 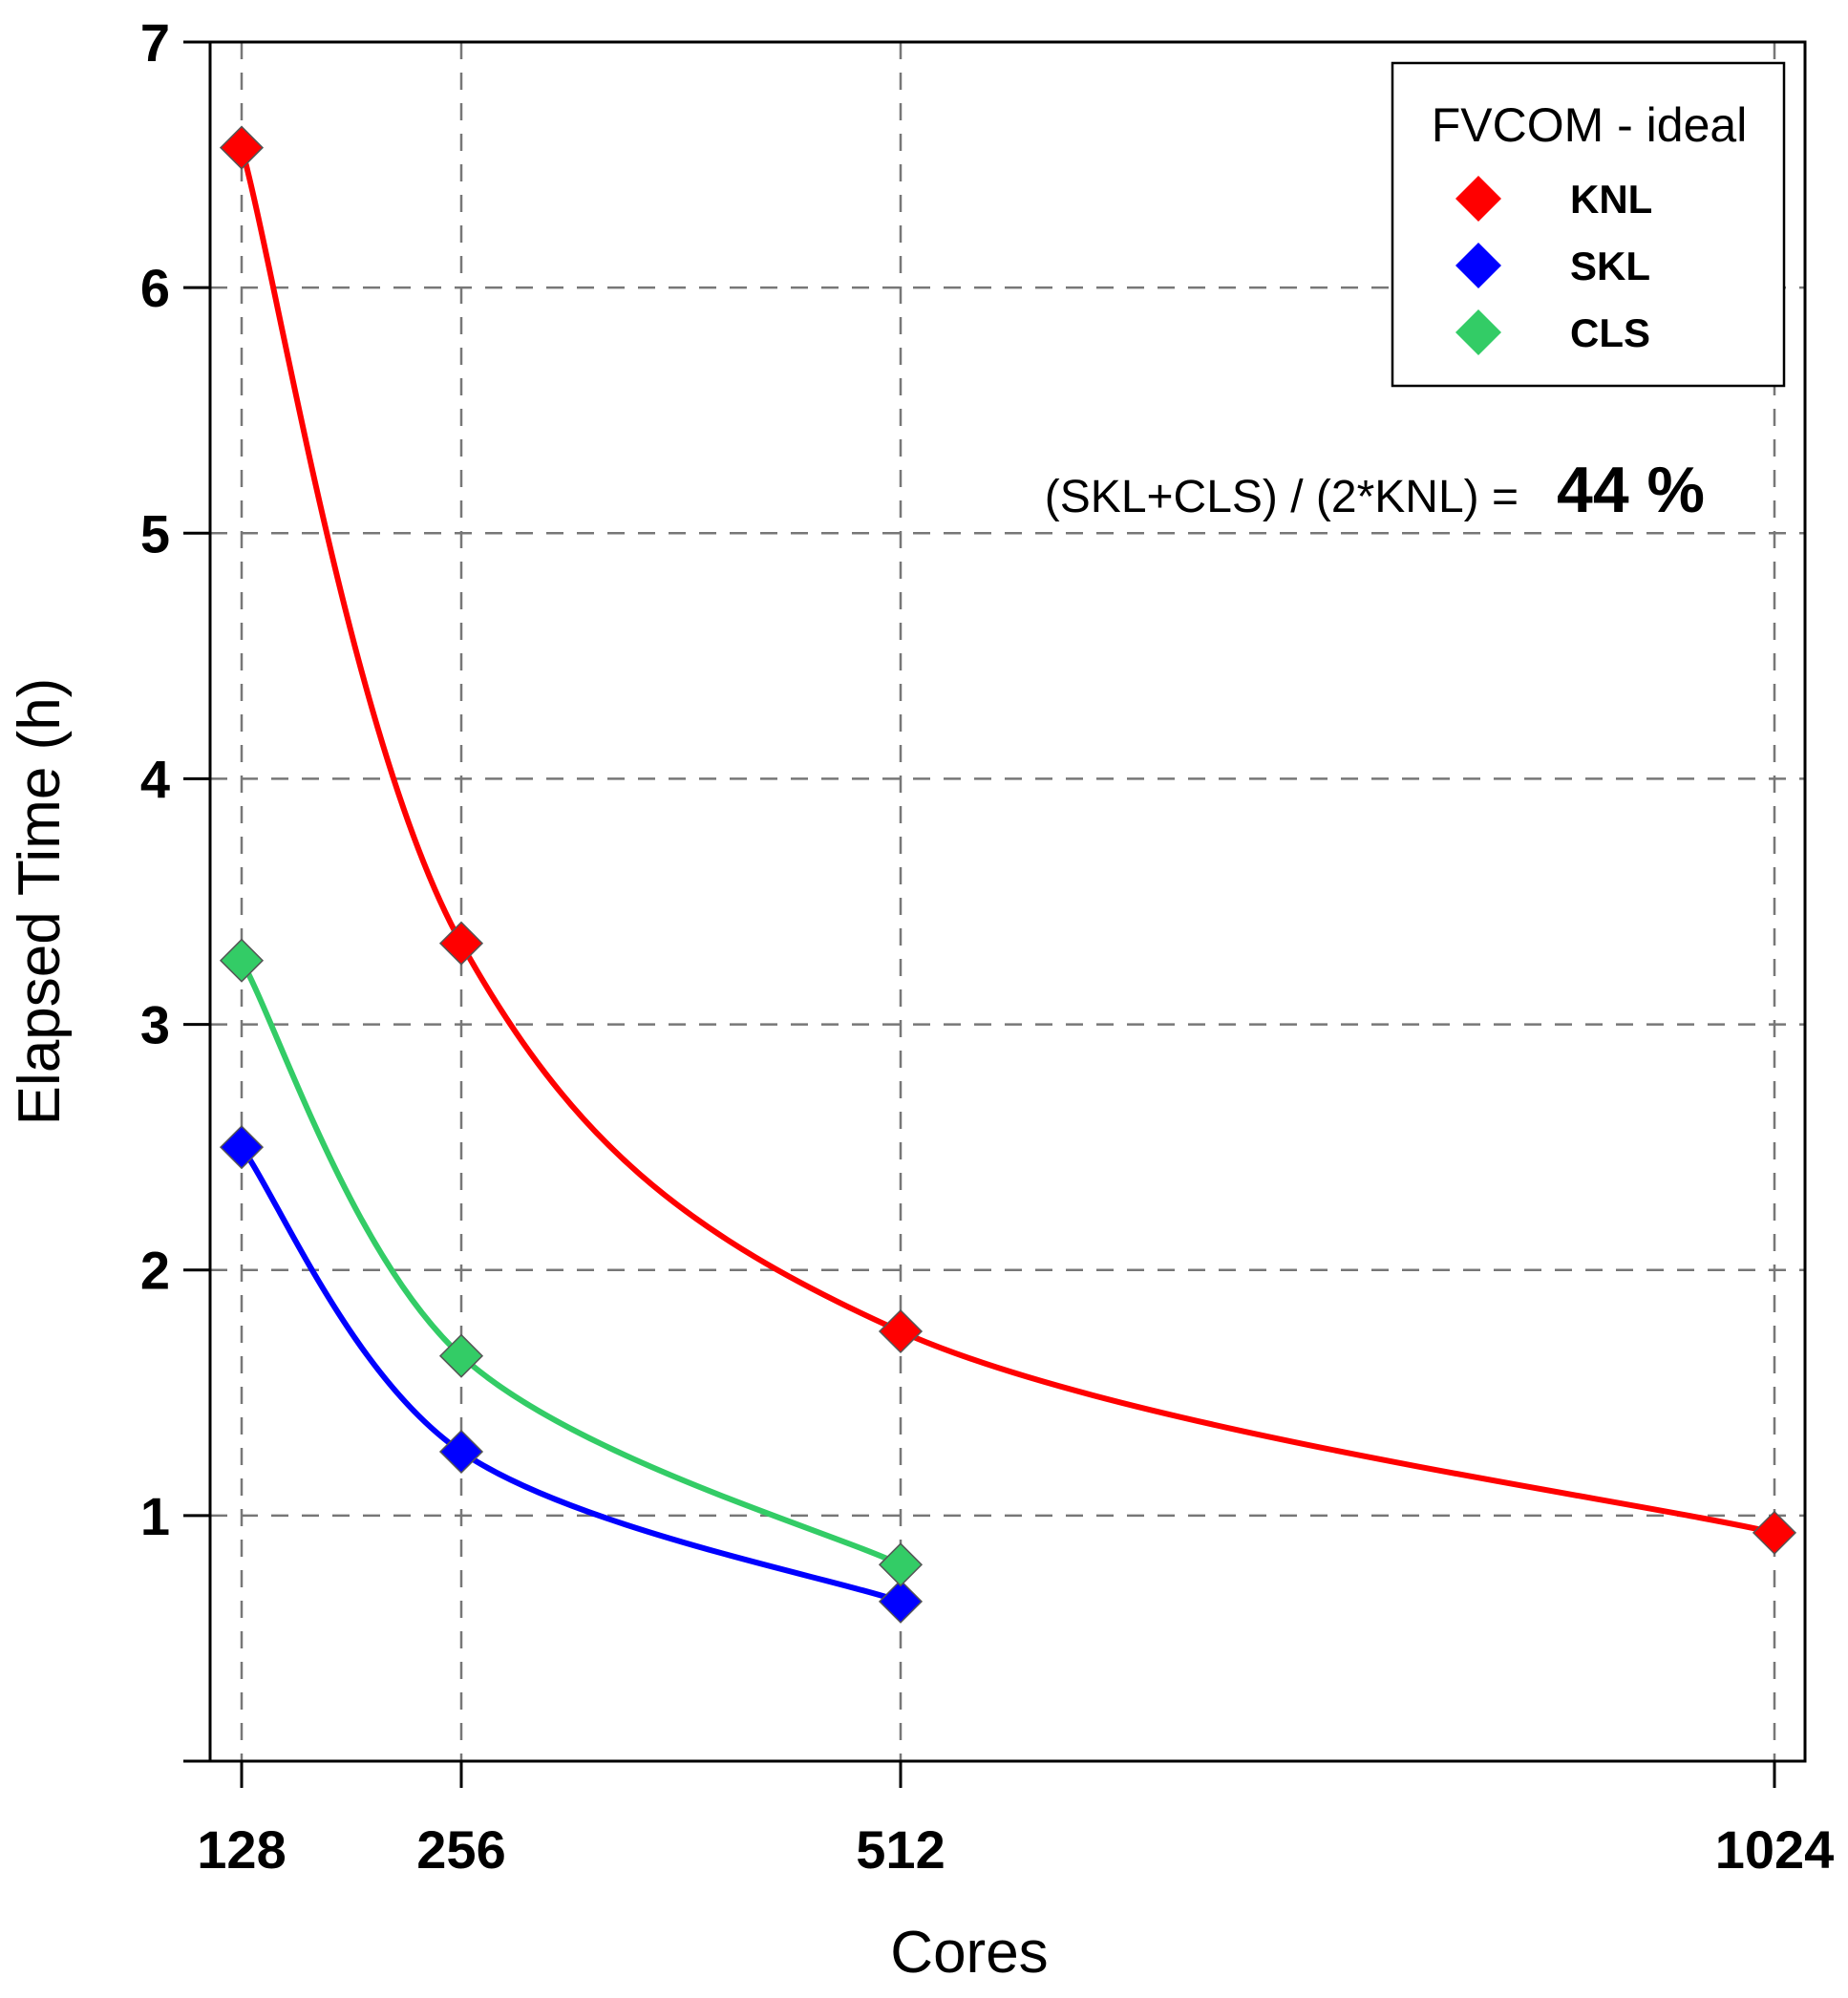 I want to click on legend-label-cls: CLS, so click(x=1610, y=332).